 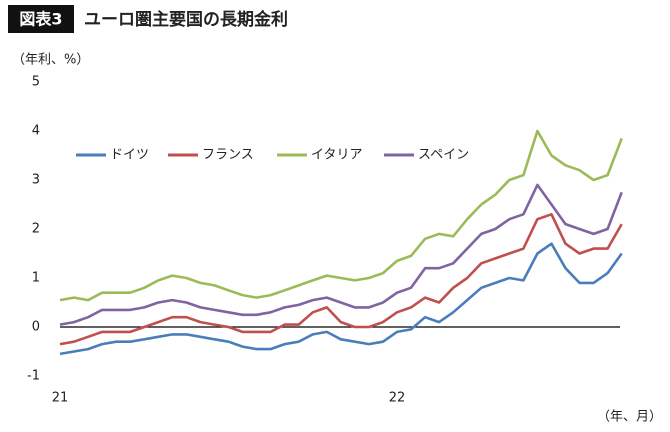 What do you see at coordinates (60, 398) in the screenshot?
I see `x-tick-label: 21` at bounding box center [60, 398].